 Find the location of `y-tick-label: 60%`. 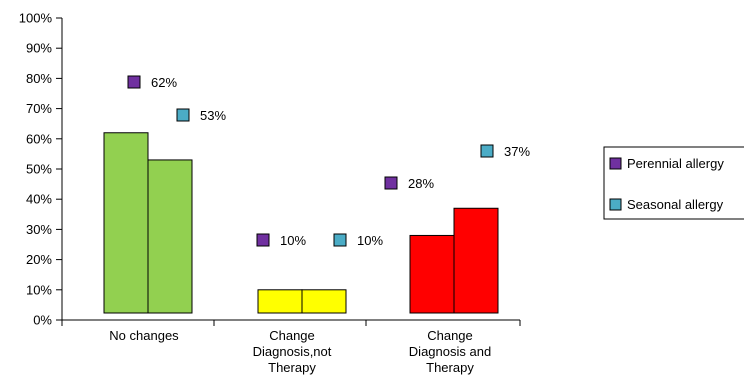

y-tick-label: 60% is located at coordinates (39, 138).